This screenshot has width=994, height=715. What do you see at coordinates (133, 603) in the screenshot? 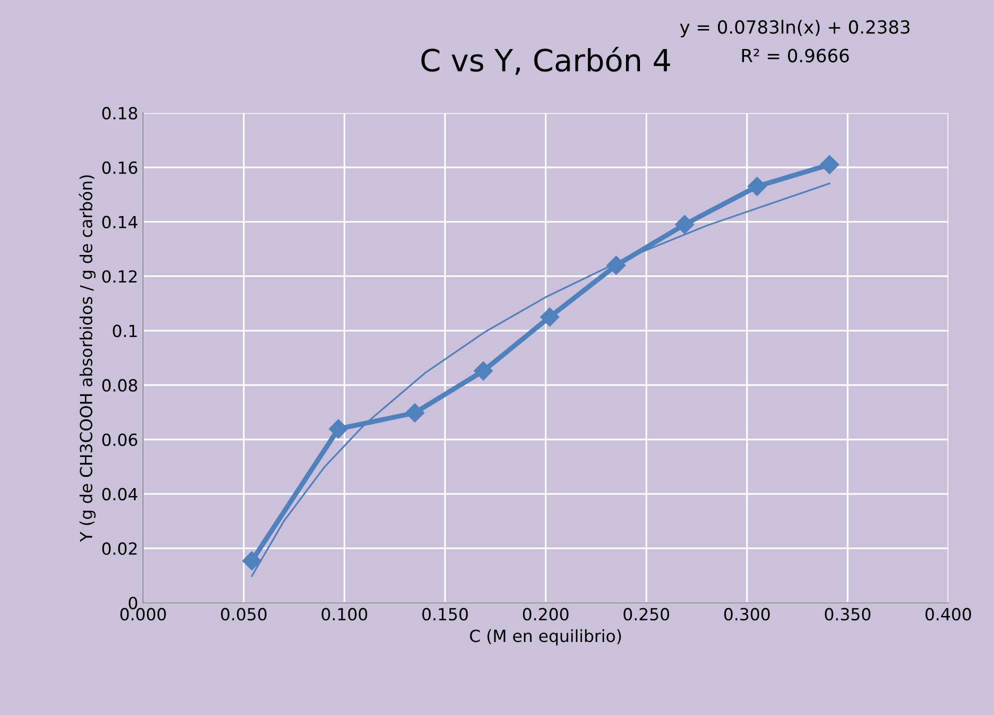
I see `y-tick-label: 0` at bounding box center [133, 603].